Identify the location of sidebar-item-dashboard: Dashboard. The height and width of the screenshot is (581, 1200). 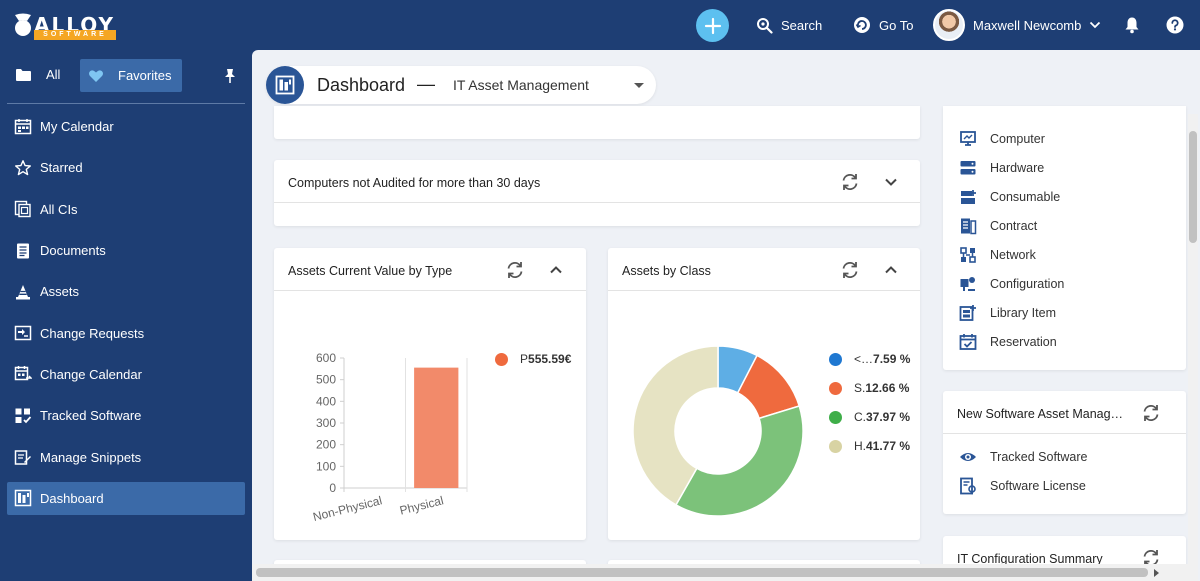
(126, 498).